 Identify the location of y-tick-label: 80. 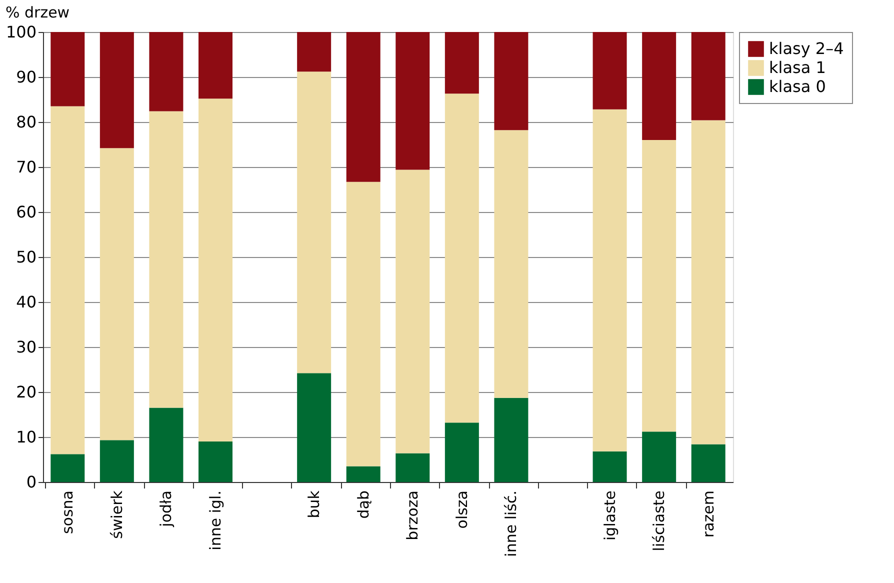
(26, 122).